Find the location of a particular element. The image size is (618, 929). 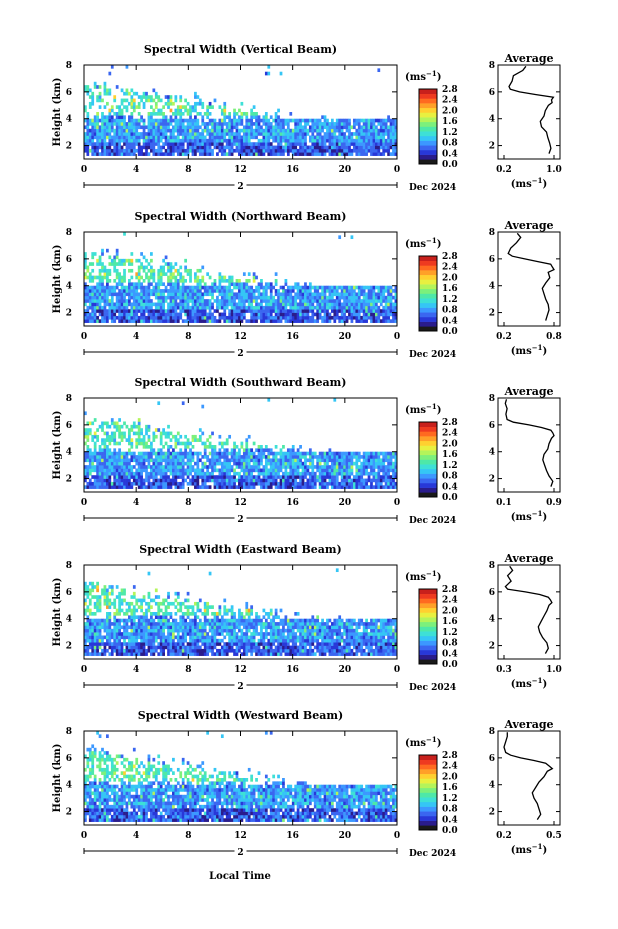

average-frame is located at coordinates (529, 279).